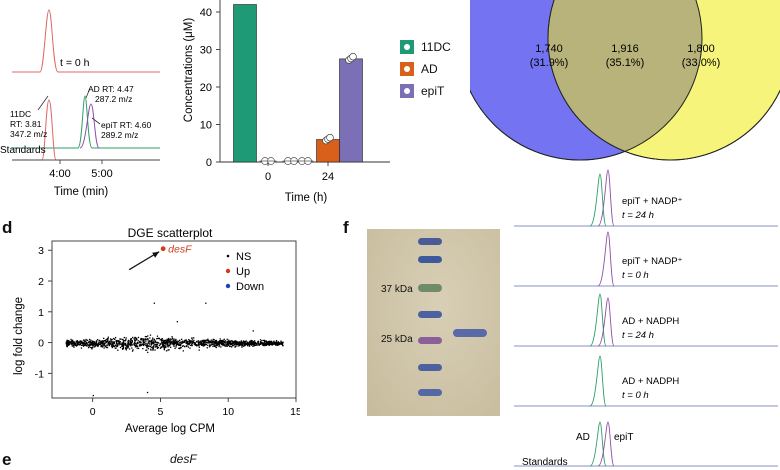  What do you see at coordinates (652, 261) in the screenshot?
I see `trace-2-label-1: epiT + NADP⁺` at bounding box center [652, 261].